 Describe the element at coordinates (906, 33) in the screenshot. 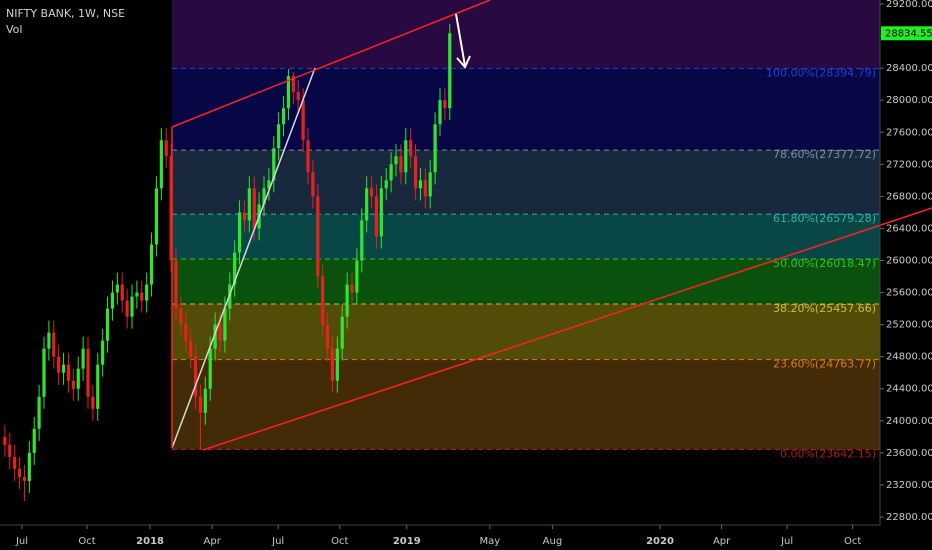

I see `last-price-badge` at that location.